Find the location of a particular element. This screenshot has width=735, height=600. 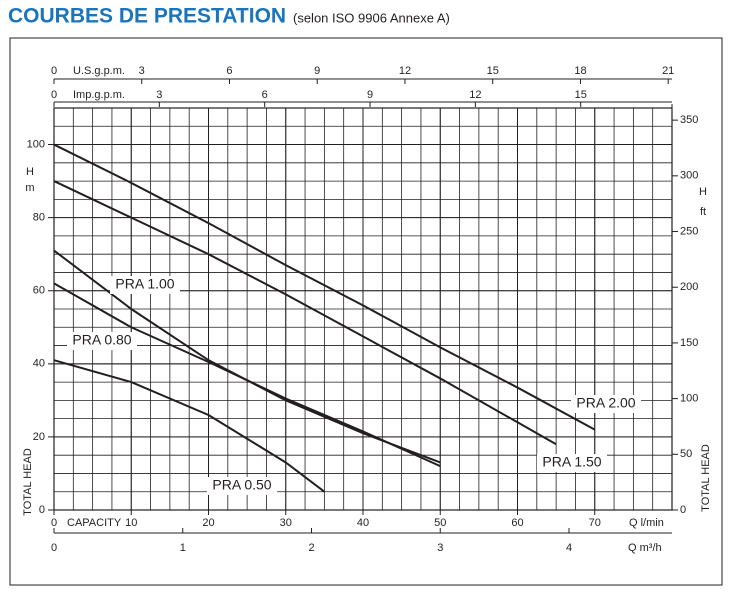

y2-unit: ft is located at coordinates (703, 212).